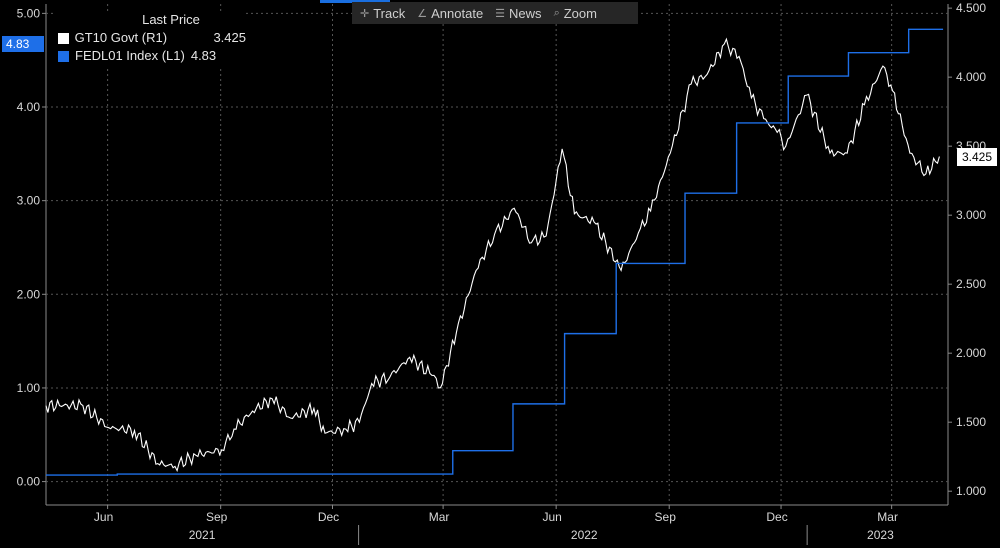 The image size is (1000, 548). What do you see at coordinates (580, 13) in the screenshot?
I see `zoom-label: Zoom` at bounding box center [580, 13].